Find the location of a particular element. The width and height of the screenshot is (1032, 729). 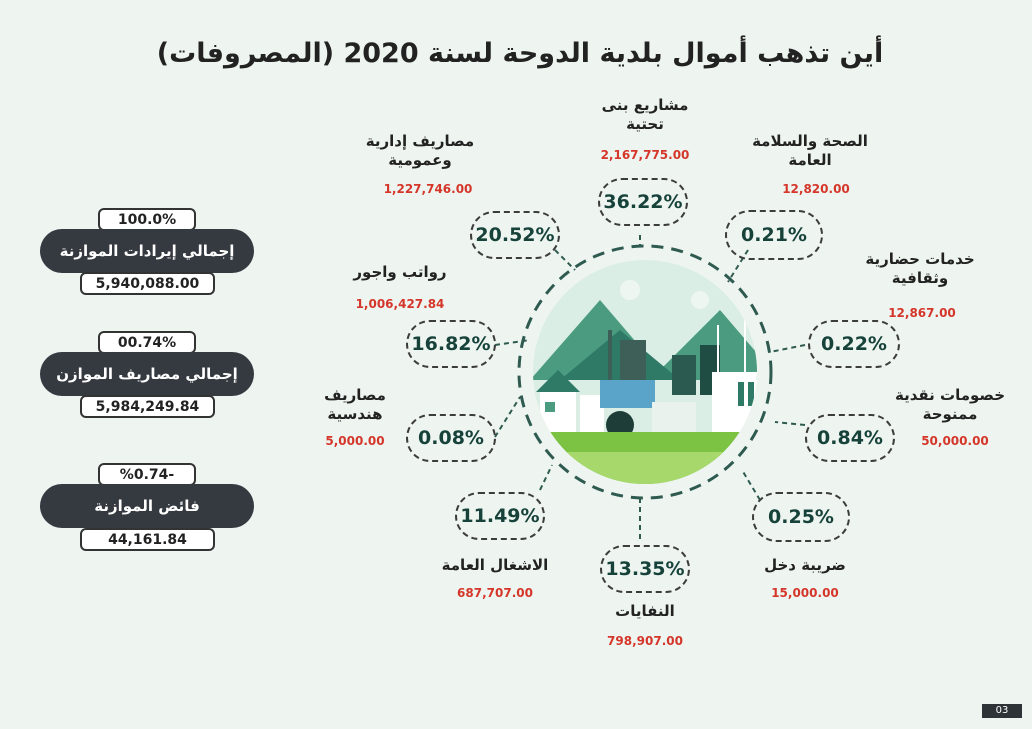

health-amount: 12,820.00 is located at coordinates (816, 189).